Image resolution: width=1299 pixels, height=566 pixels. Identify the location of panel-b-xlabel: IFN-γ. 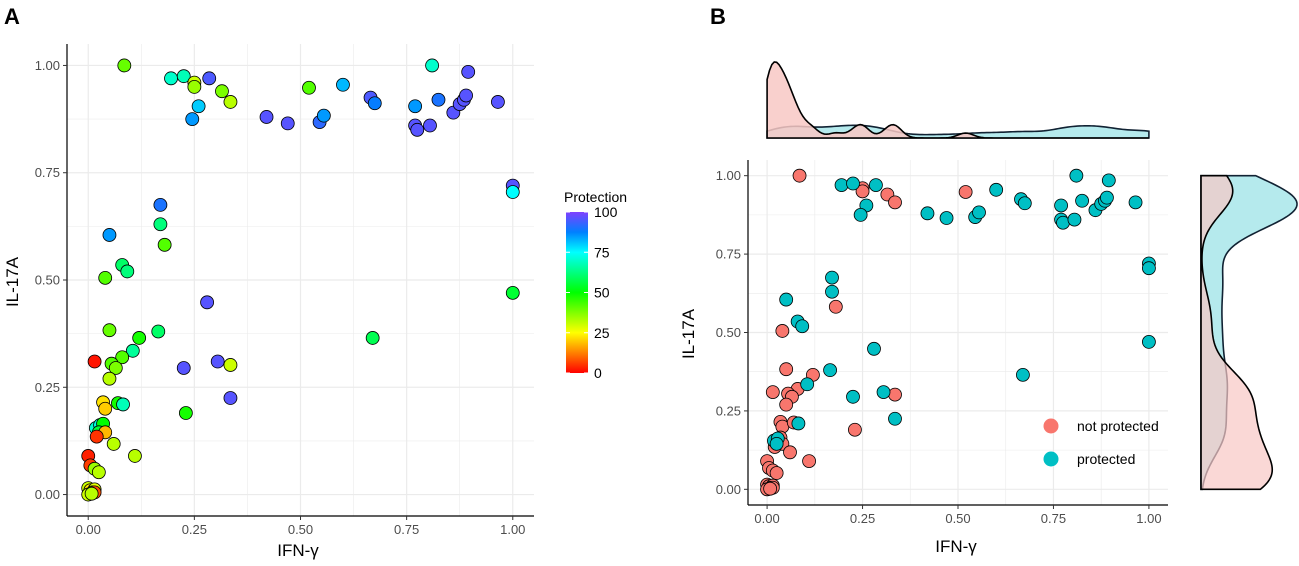
(956, 546).